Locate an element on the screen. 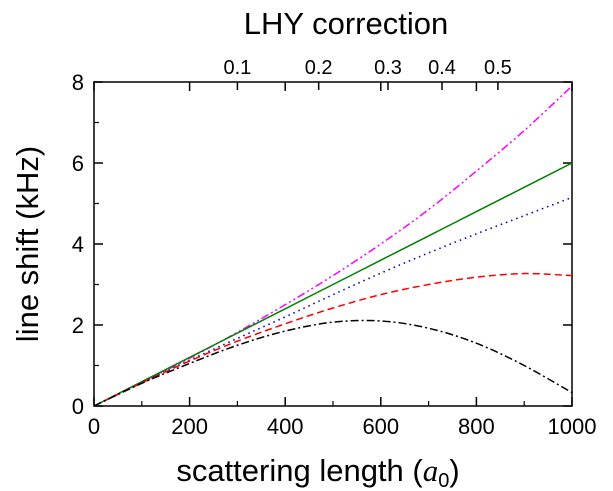  top-tick-label: 0.2 is located at coordinates (319, 68).